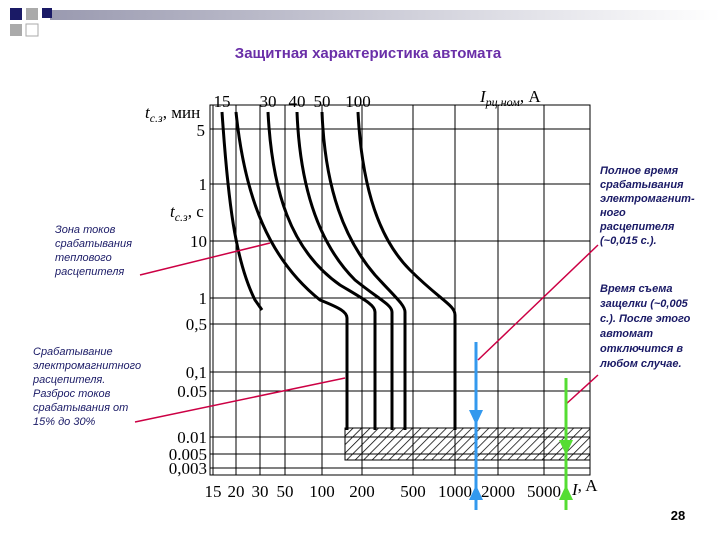  Describe the element at coordinates (188, 468) in the screenshot. I see `left-tick: 0,003` at that location.